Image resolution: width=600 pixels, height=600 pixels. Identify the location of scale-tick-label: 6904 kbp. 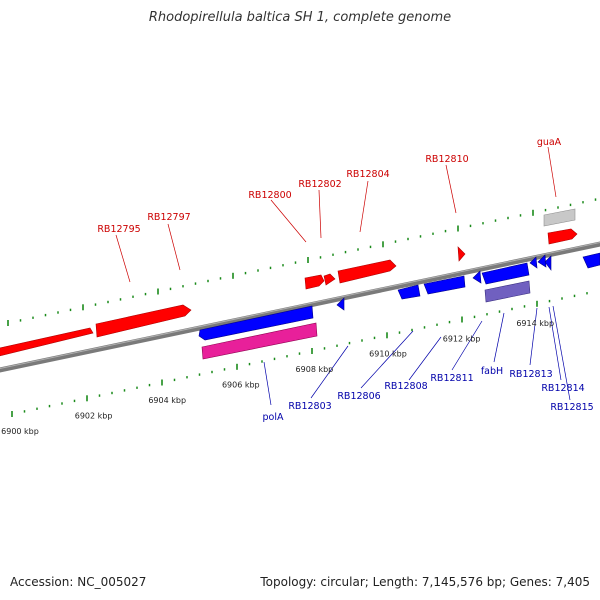
(167, 400).